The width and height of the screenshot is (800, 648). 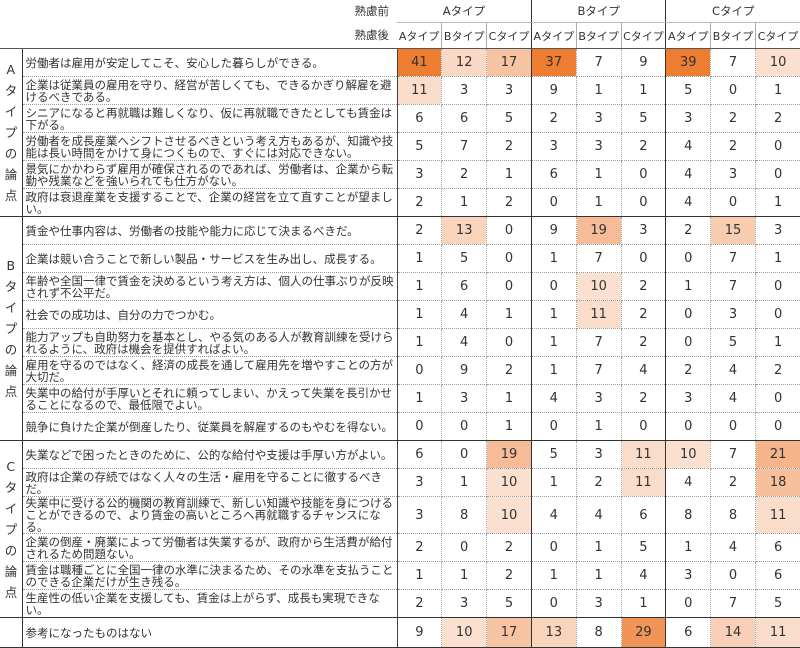 What do you see at coordinates (210, 202) in the screenshot?
I see `statement-text: 政府は衰退産業を支援することで、企業の経営を立て直すことが望ましい。` at bounding box center [210, 202].